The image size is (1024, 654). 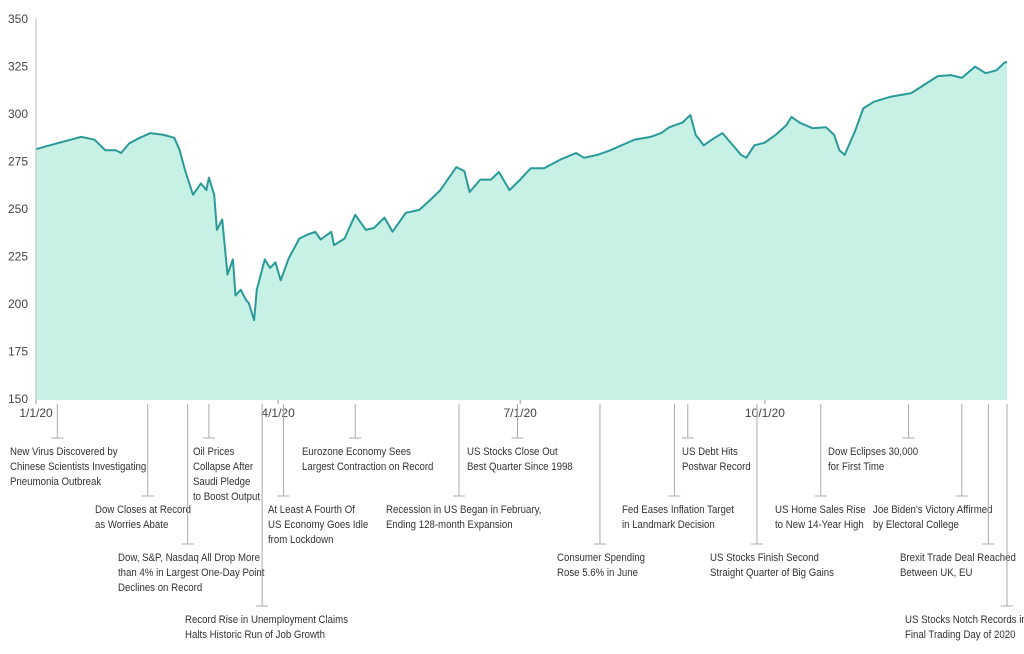 What do you see at coordinates (958, 557) in the screenshot?
I see `annotation-text: Brexit Trade Deal Reached` at bounding box center [958, 557].